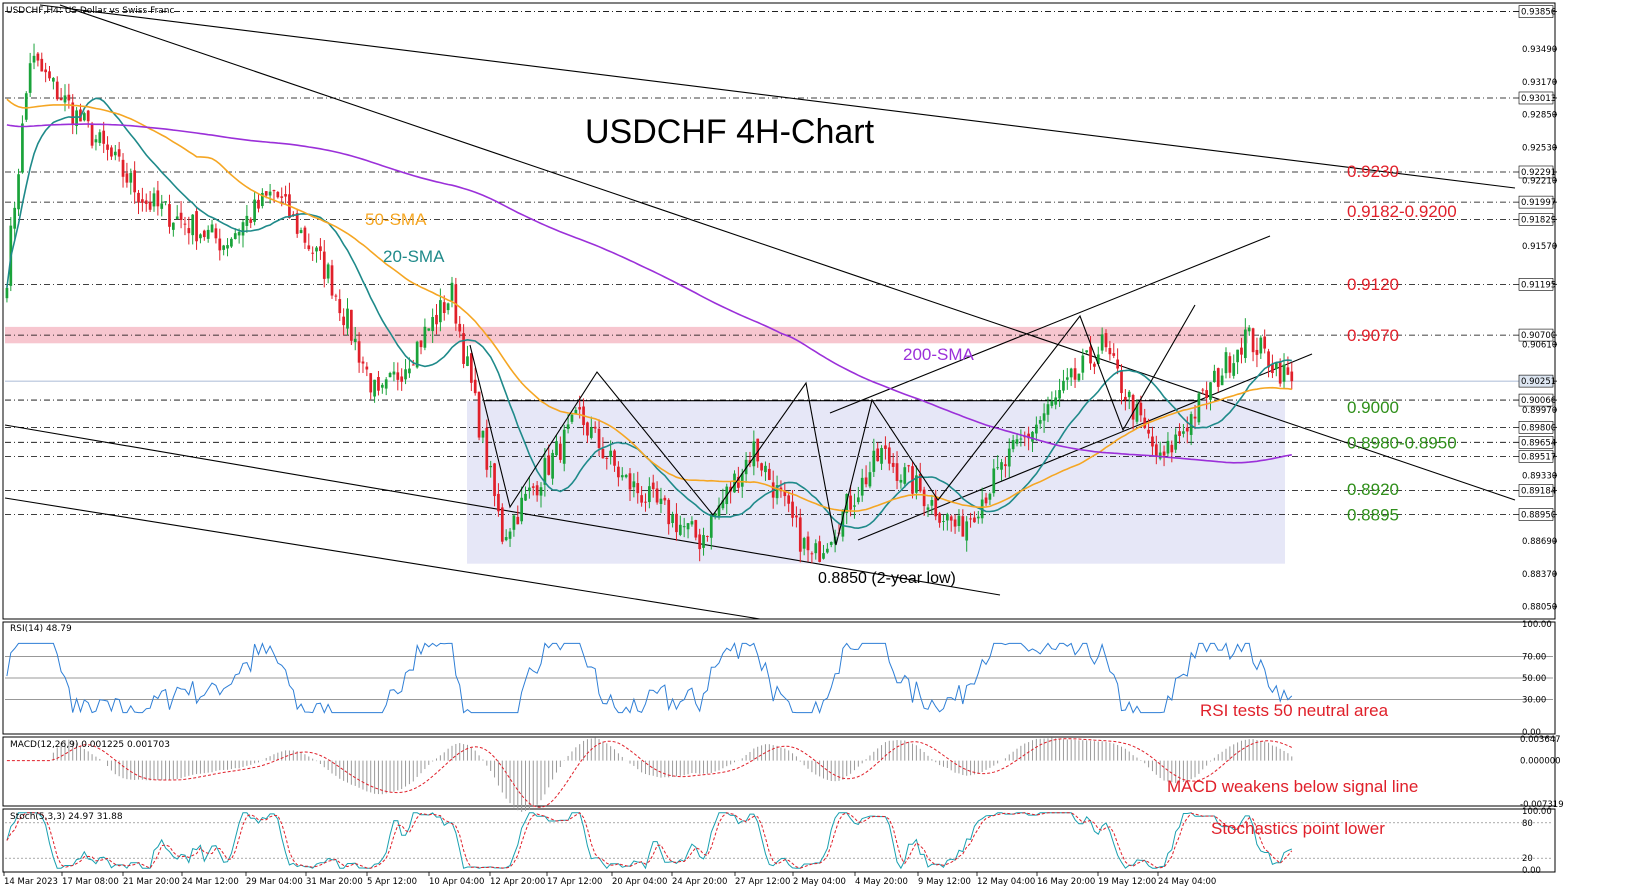  Describe the element at coordinates (699, 882) in the screenshot. I see `time-tick-label: 24 Apr 20:00` at that location.